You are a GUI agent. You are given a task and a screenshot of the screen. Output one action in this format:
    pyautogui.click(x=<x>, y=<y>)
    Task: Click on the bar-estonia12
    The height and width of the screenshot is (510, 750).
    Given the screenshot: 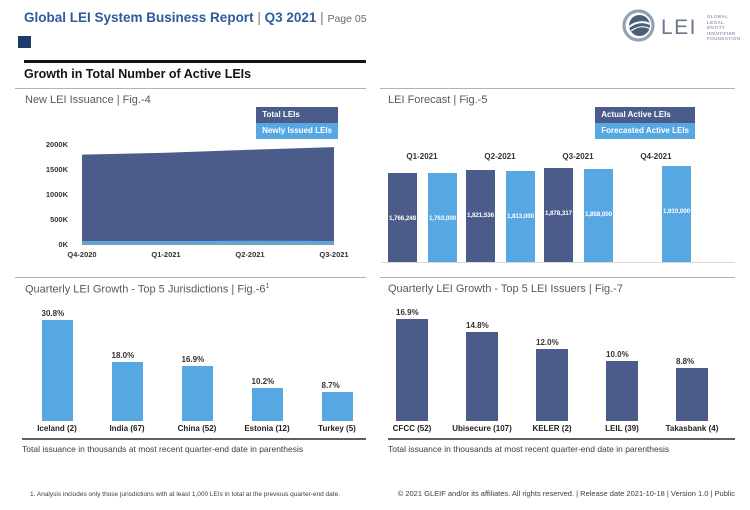 What is the action you would take?
    pyautogui.click(x=267, y=404)
    